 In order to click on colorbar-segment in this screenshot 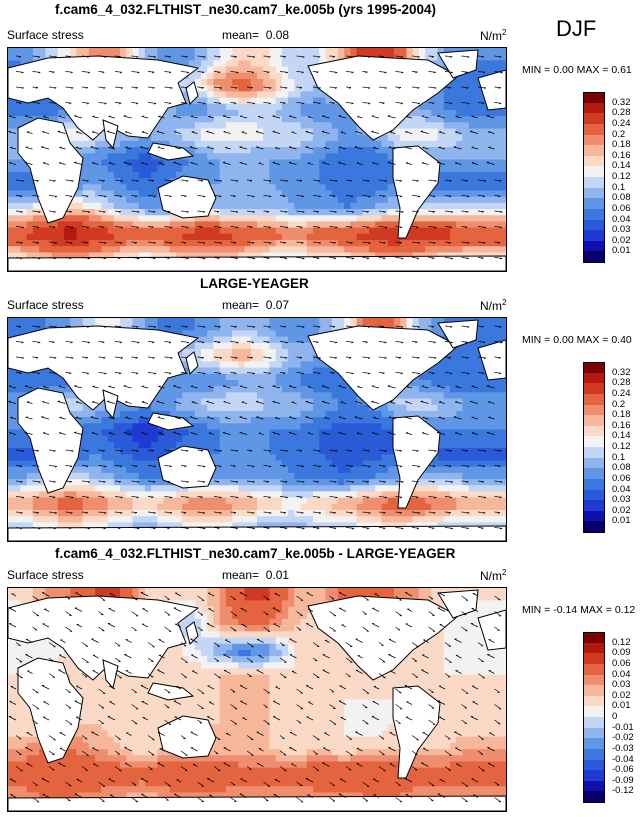, I will do `click(594, 172)`.